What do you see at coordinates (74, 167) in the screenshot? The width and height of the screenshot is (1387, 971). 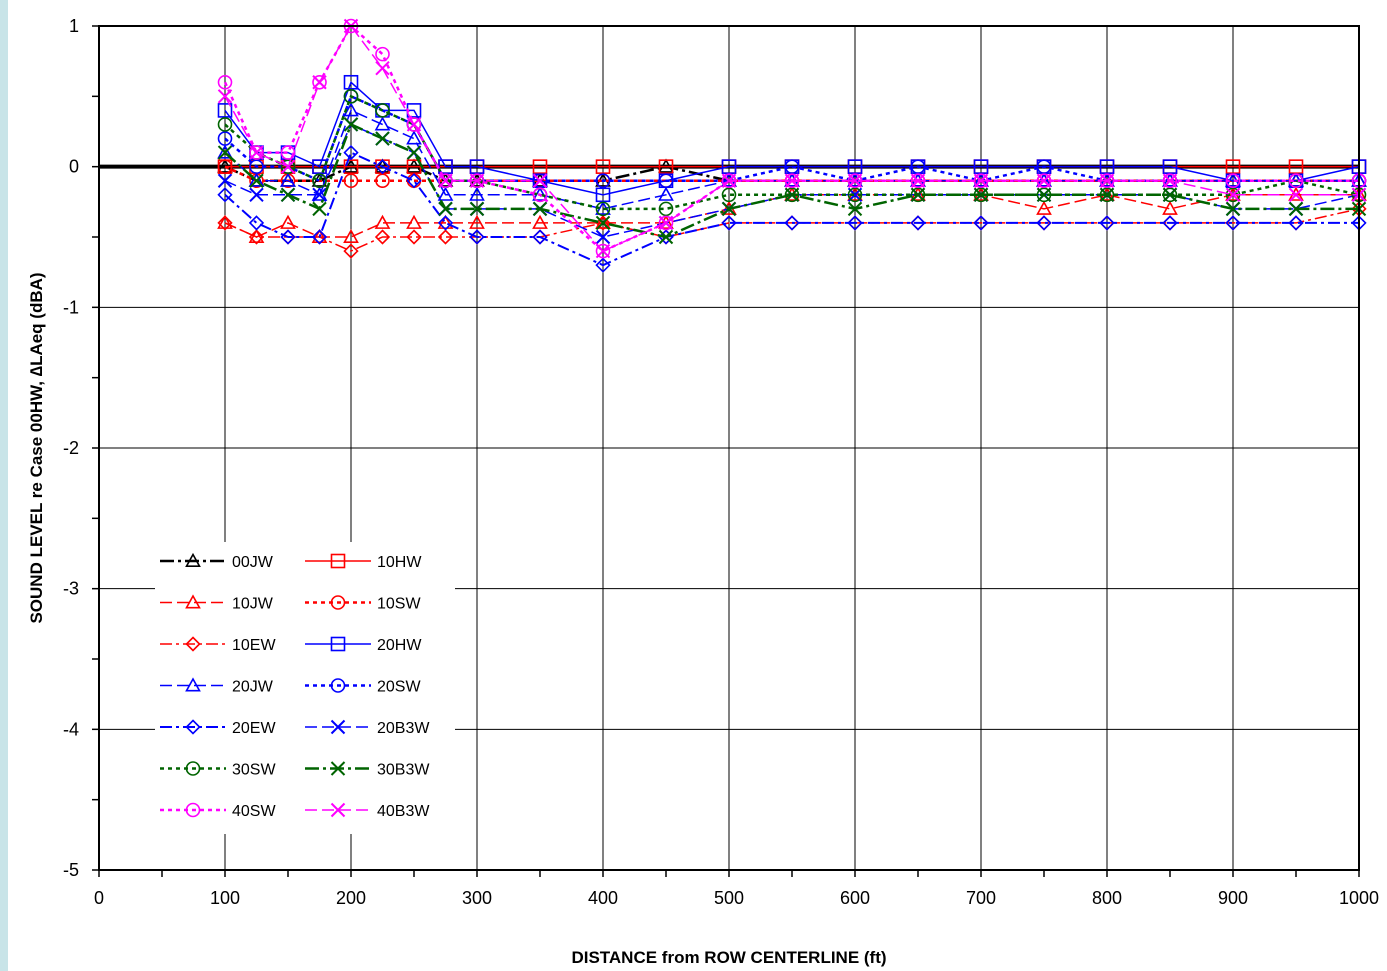 I see `y-tick-label: 0` at bounding box center [74, 167].